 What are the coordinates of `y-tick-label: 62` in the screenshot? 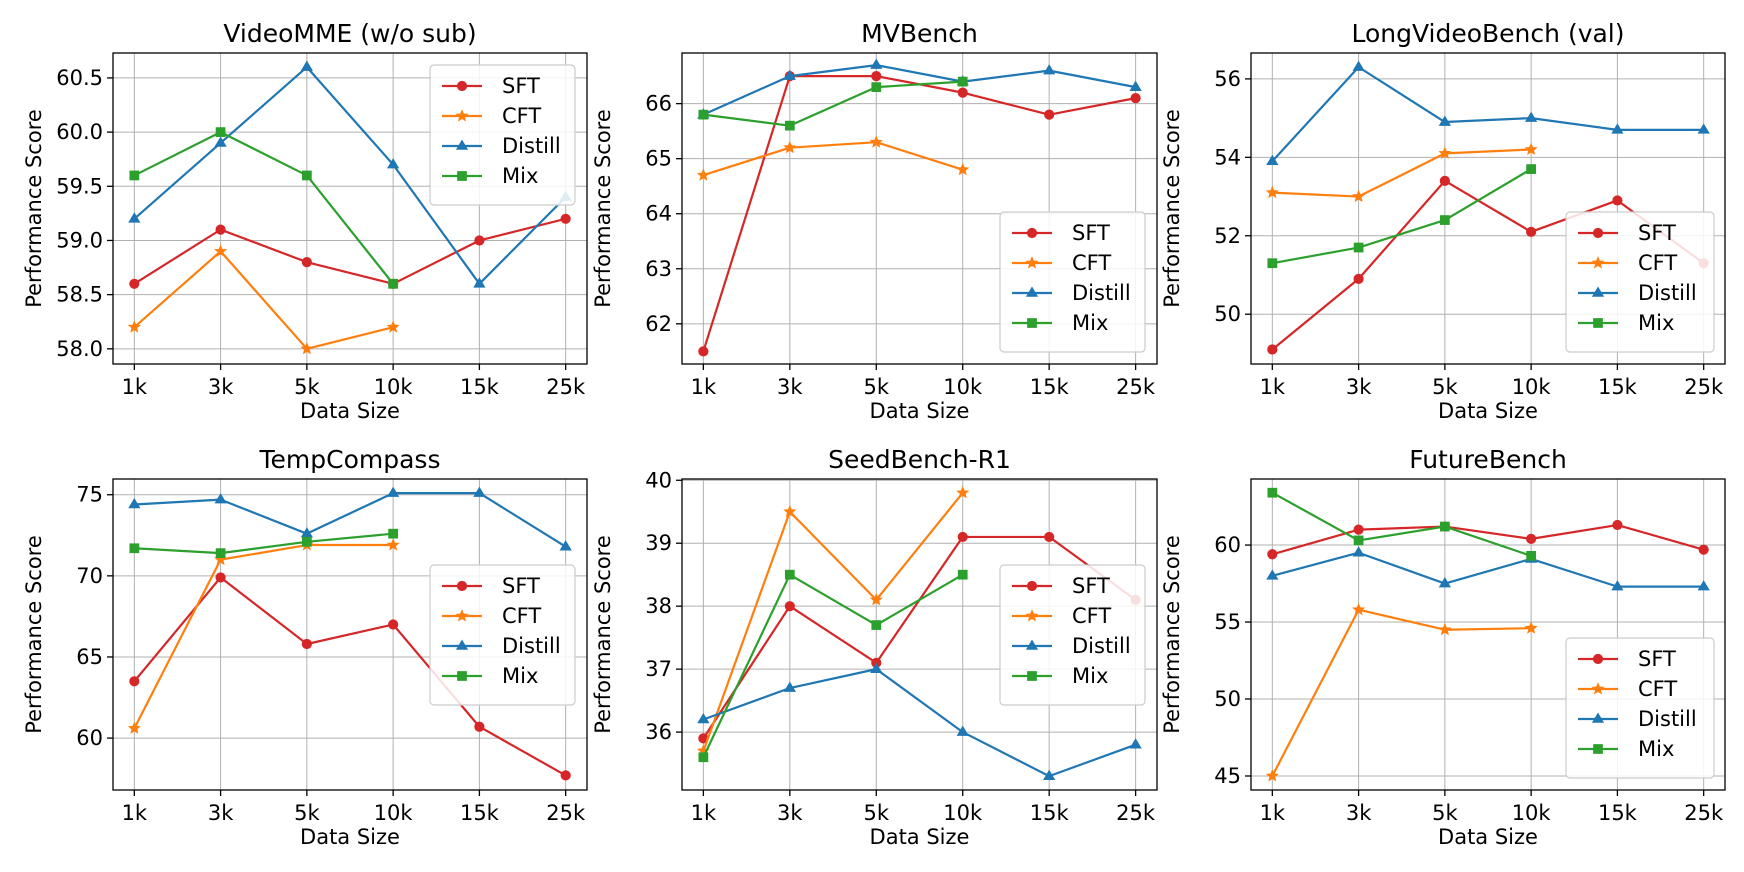 It's located at (658, 324).